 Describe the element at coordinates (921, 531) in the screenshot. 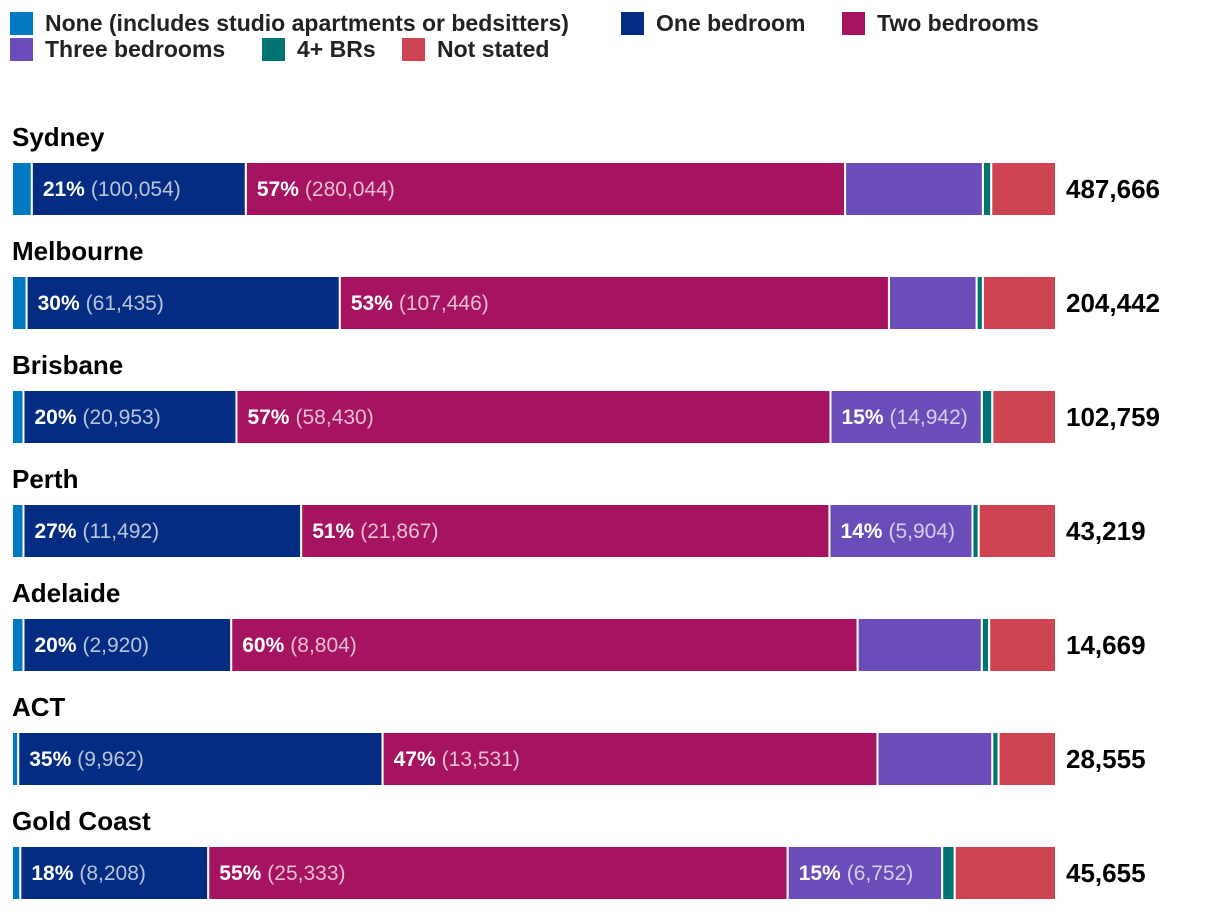

I see `segment-count: (5,904)` at that location.